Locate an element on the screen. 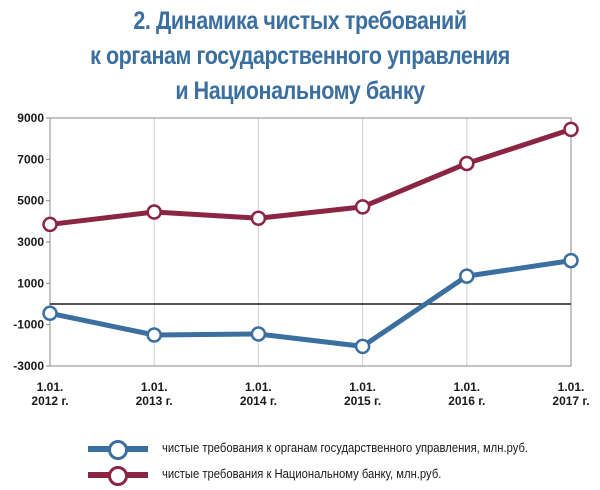 The width and height of the screenshot is (600, 490). x-tick-label: 2012 г. is located at coordinates (49, 401).